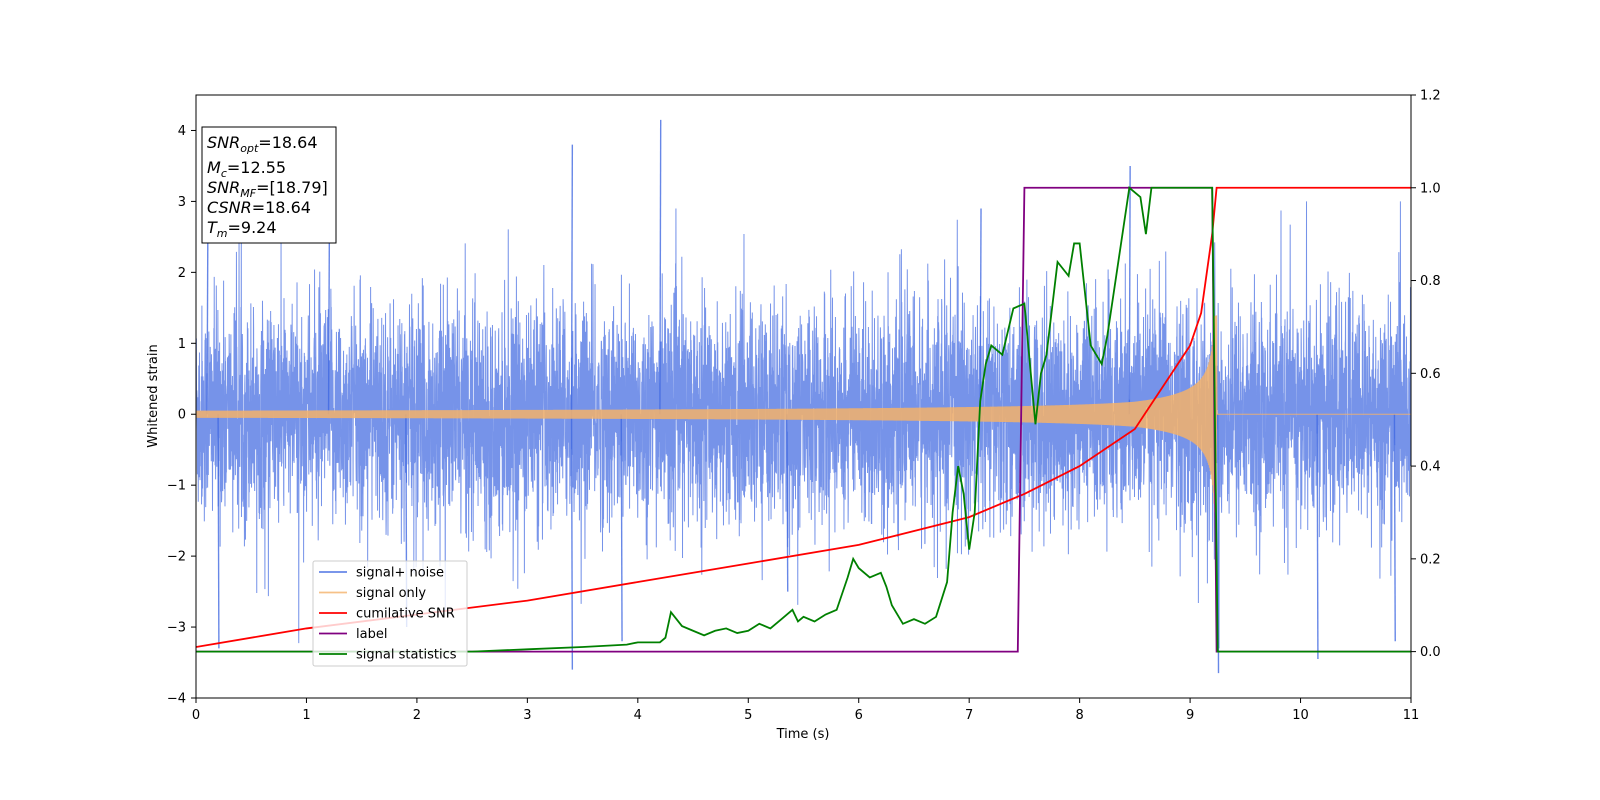 The image size is (1600, 800). Describe the element at coordinates (182, 202) in the screenshot. I see `y-tick-left-label: 3` at that location.